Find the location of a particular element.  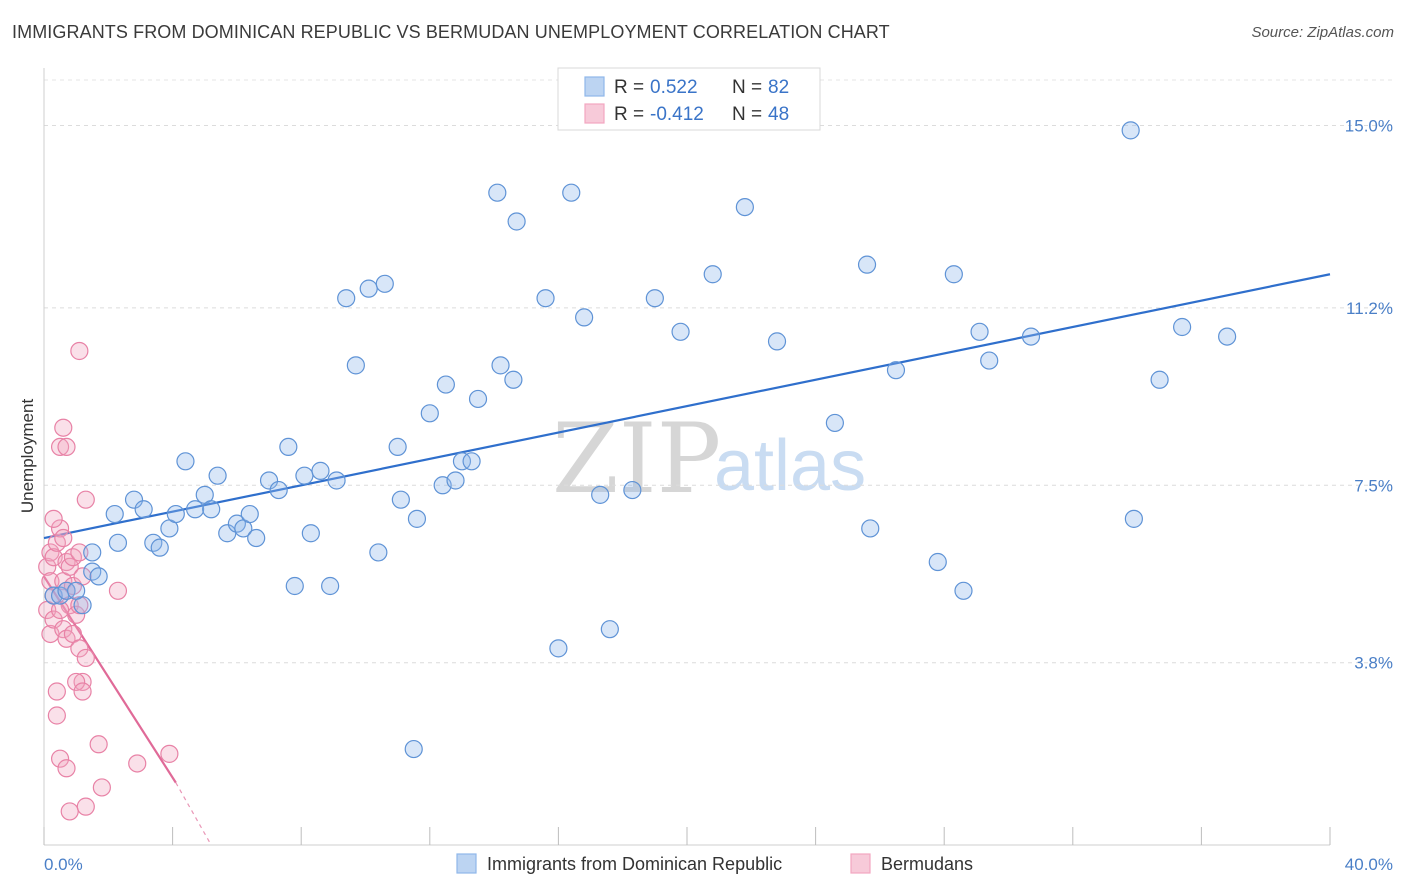

legend-n-value: 48 is located at coordinates (778, 114).